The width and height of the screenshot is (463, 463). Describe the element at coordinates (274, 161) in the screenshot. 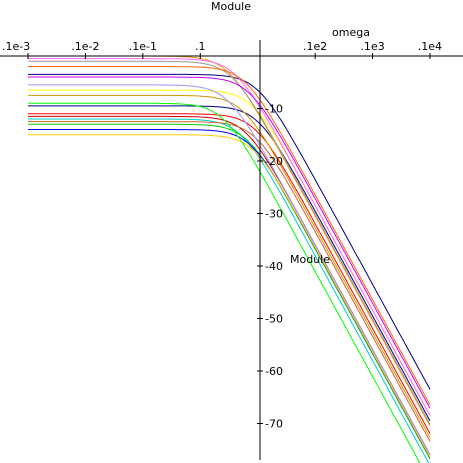

I see `y-tick-label: -20` at that location.